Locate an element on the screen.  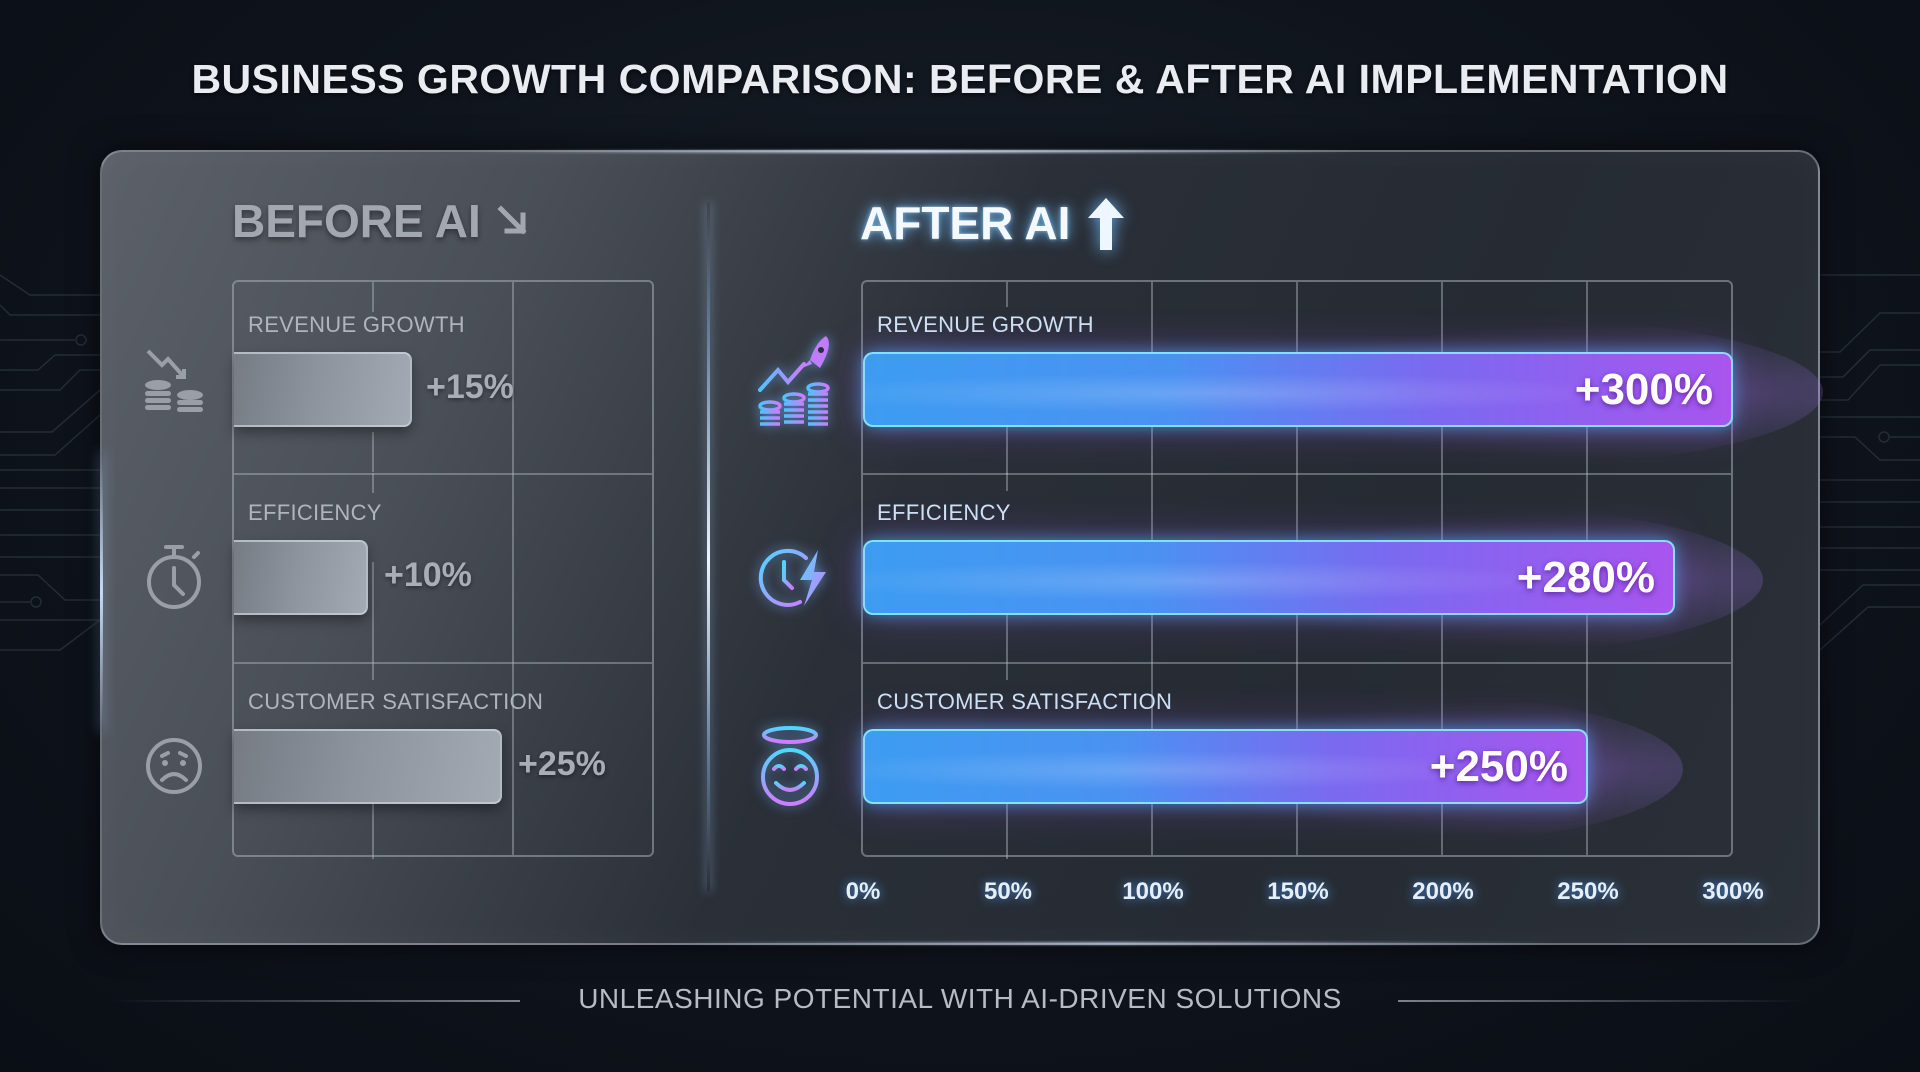
before-value-efficiency: +10% is located at coordinates (428, 575).